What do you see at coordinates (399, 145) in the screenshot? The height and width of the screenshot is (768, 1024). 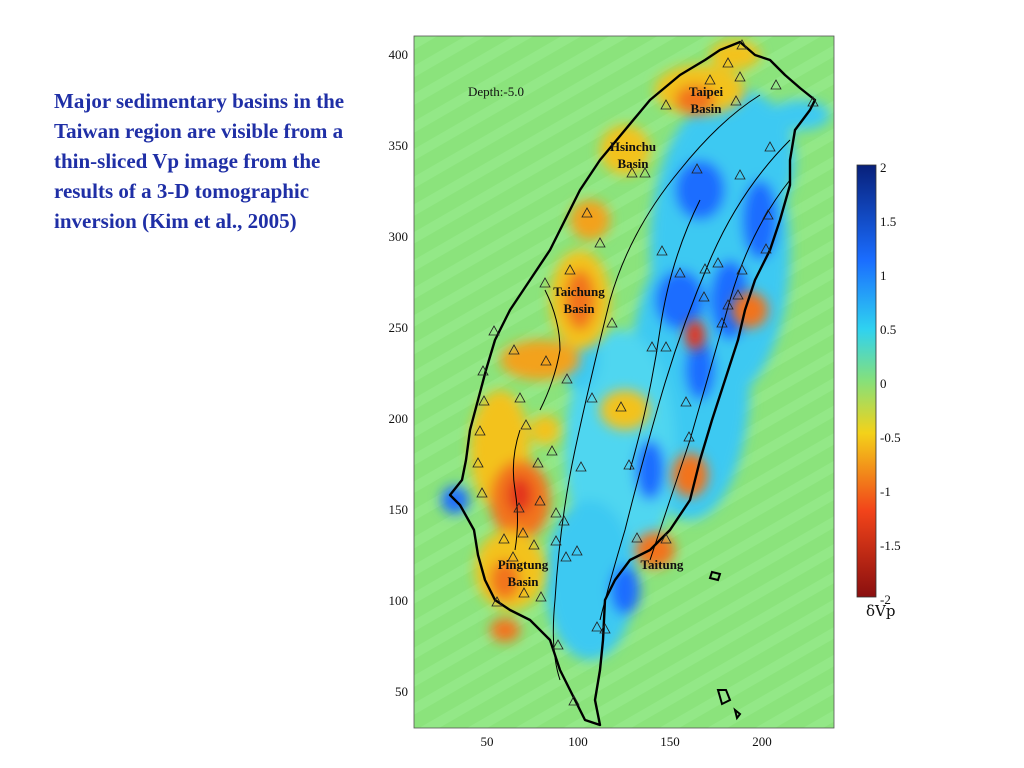 I see `y-tick-label: 350` at bounding box center [399, 145].